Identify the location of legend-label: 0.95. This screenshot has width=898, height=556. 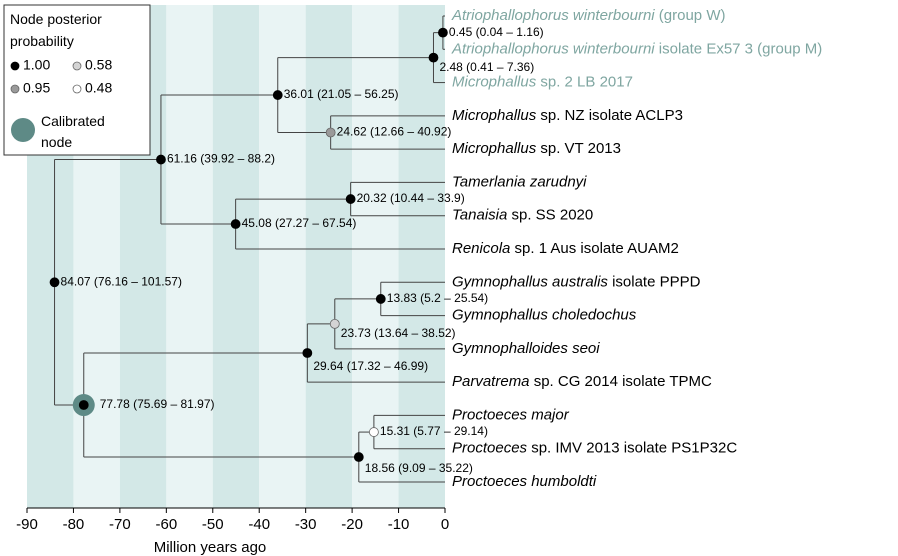
(36, 88).